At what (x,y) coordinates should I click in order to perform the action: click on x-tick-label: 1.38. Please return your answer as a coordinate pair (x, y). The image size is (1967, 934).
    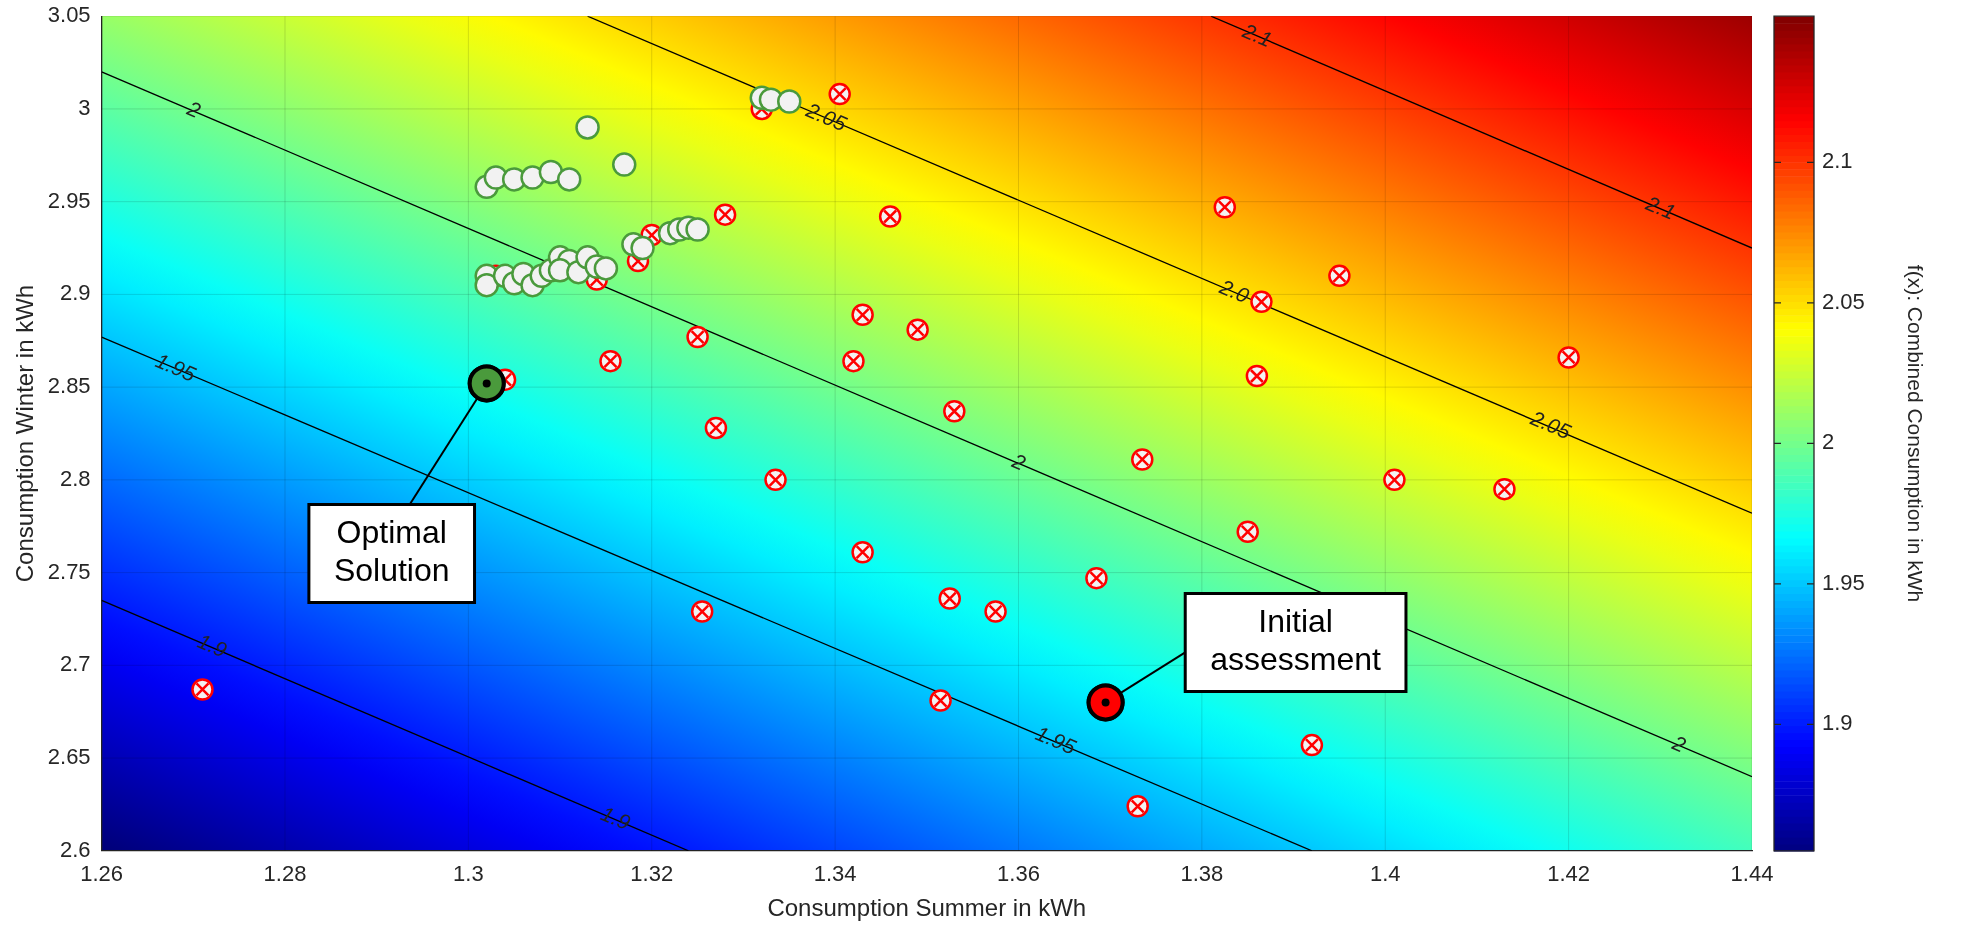
    Looking at the image, I should click on (1202, 874).